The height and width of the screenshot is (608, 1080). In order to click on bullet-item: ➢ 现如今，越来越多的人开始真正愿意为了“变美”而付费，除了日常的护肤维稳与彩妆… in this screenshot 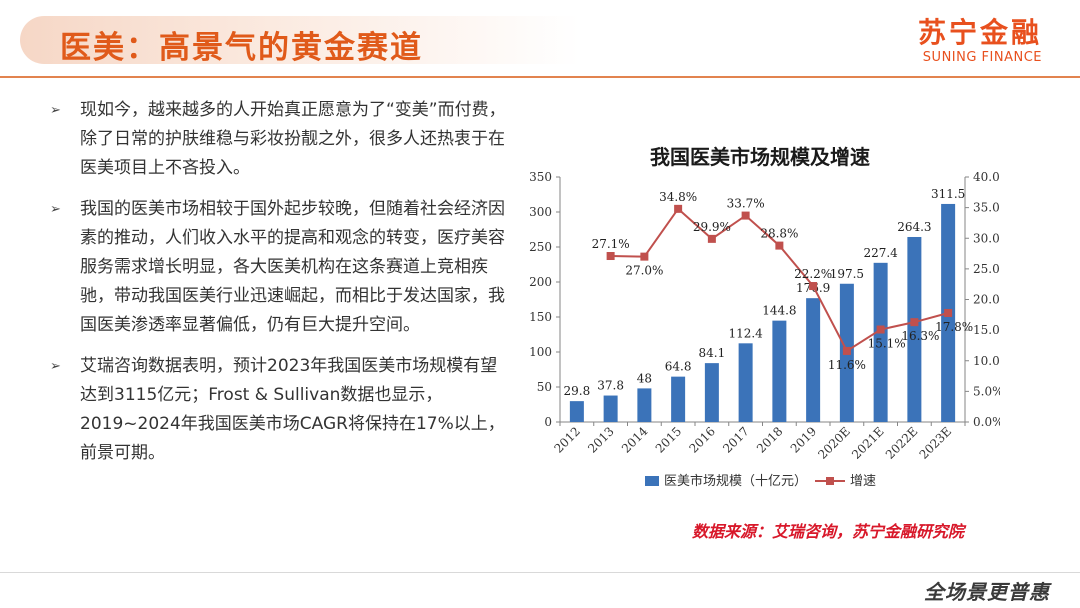, I will do `click(278, 139)`.